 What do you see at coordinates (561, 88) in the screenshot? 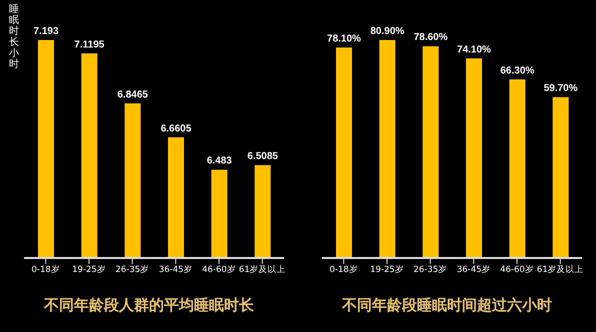
I see `data-label: 59.70%` at bounding box center [561, 88].